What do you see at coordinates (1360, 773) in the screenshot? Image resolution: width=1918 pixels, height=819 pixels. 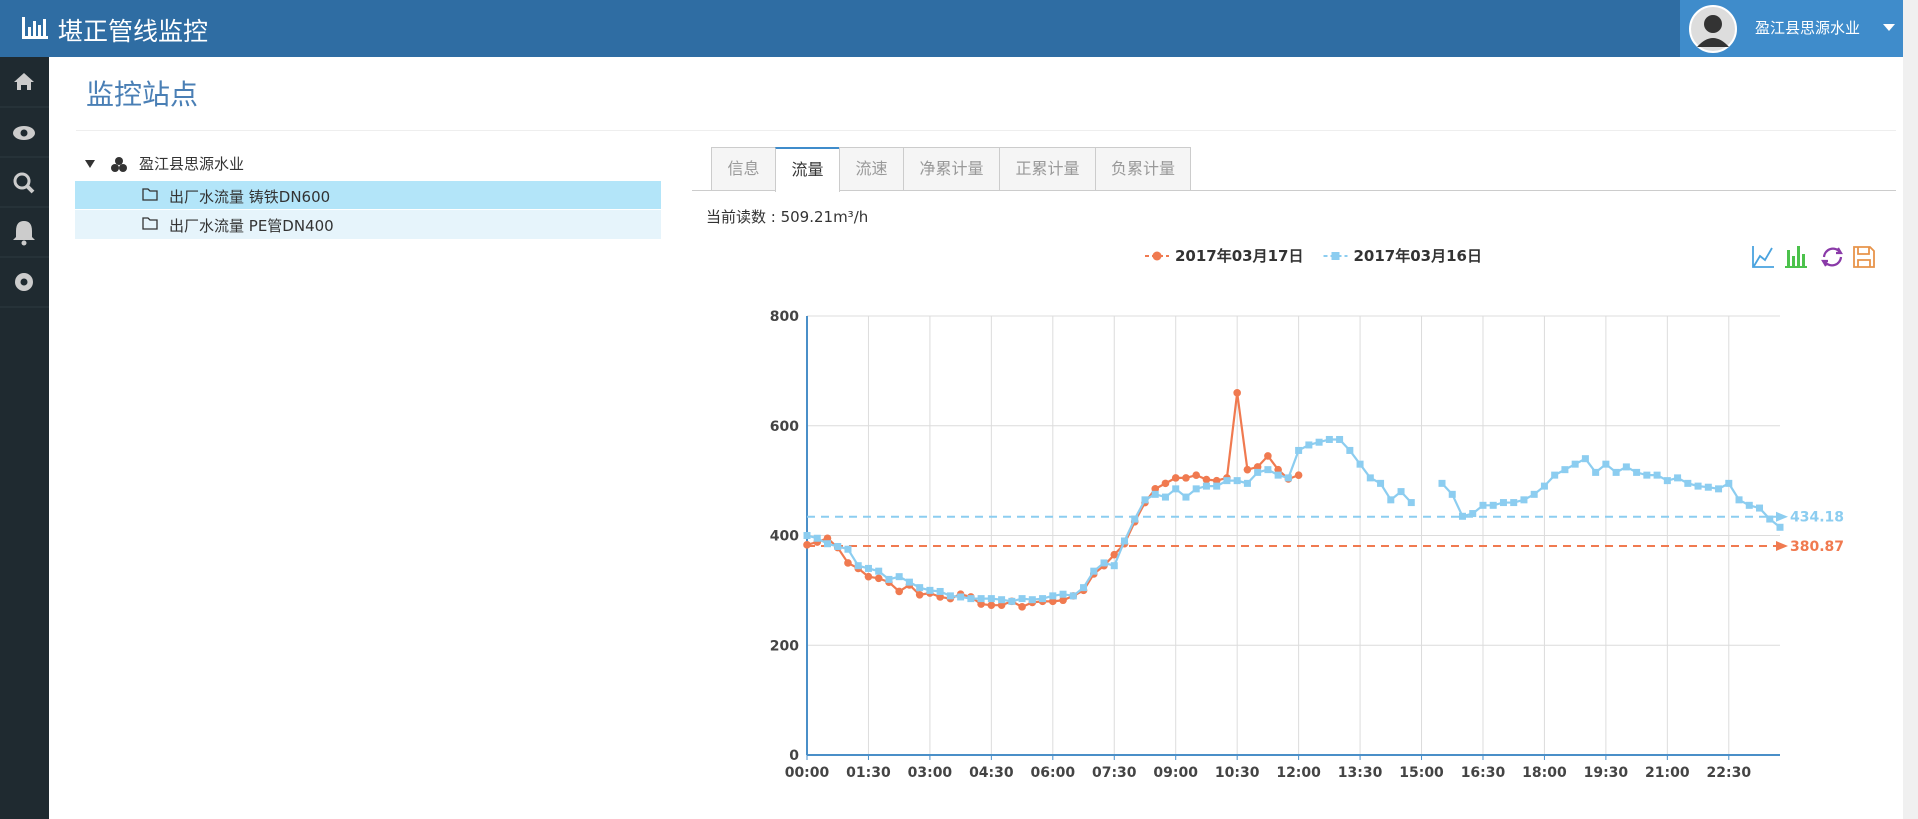 I see `x-tick-label: 13:30` at bounding box center [1360, 773].